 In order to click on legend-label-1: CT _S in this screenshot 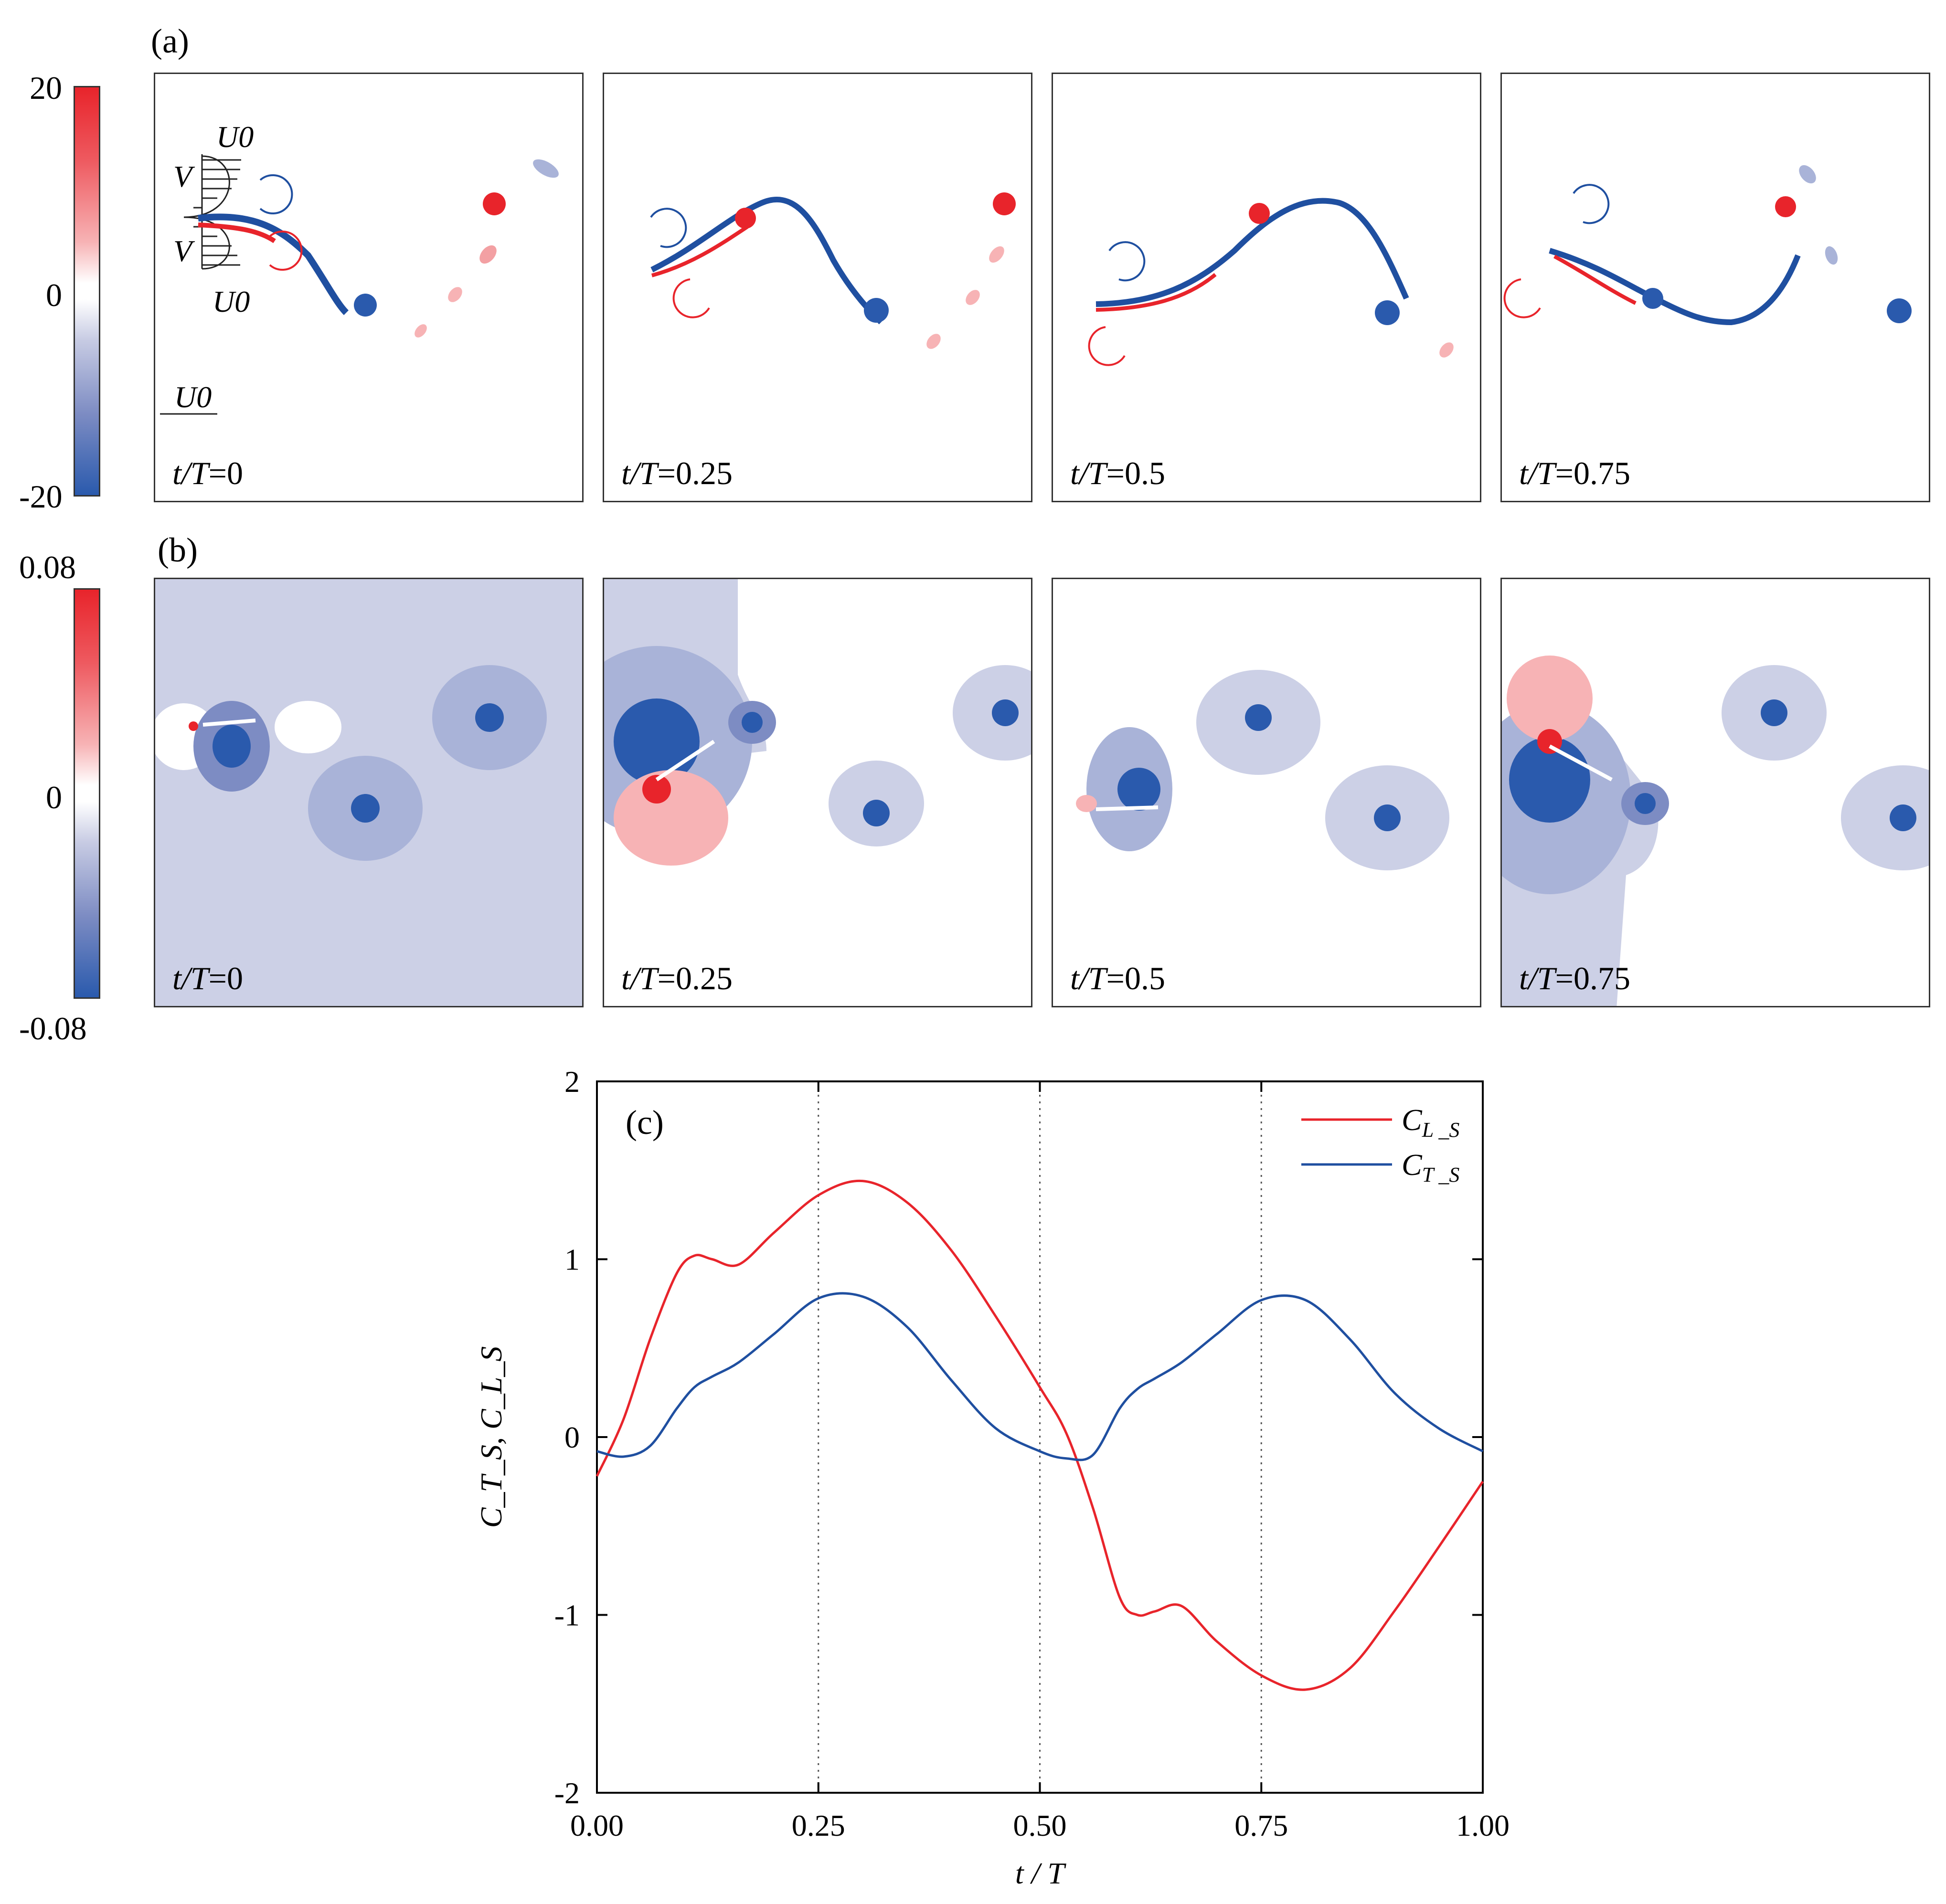, I will do `click(1430, 1167)`.